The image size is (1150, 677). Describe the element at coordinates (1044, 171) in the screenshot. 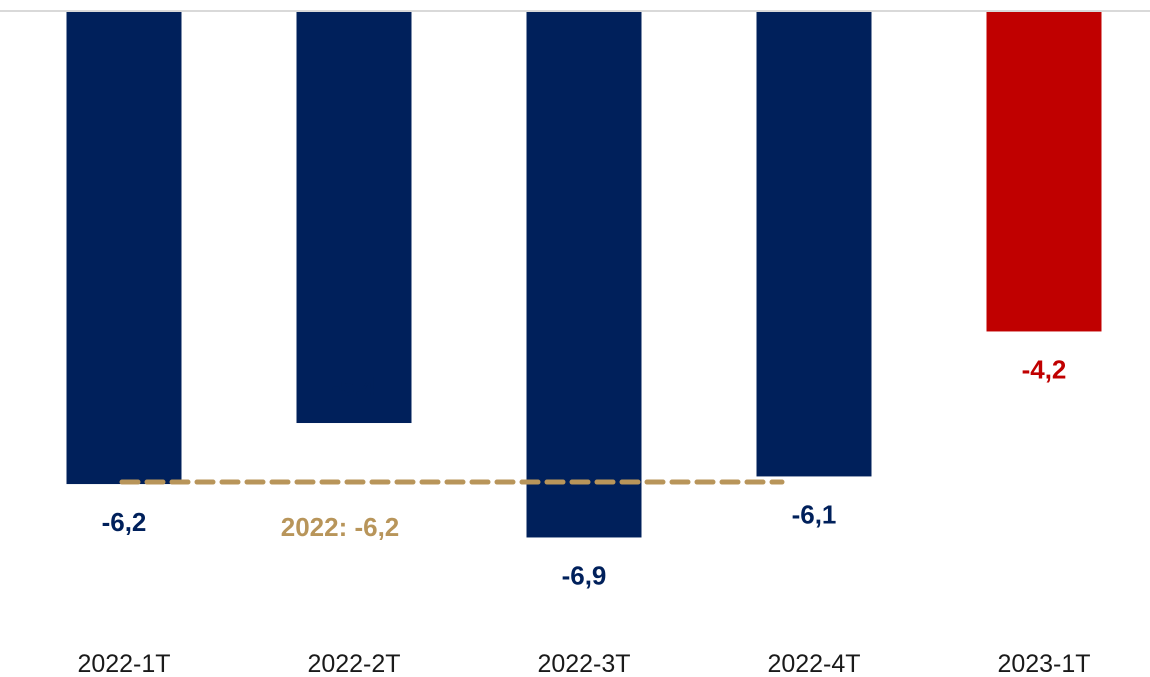

I see `bar-2023-1T` at that location.